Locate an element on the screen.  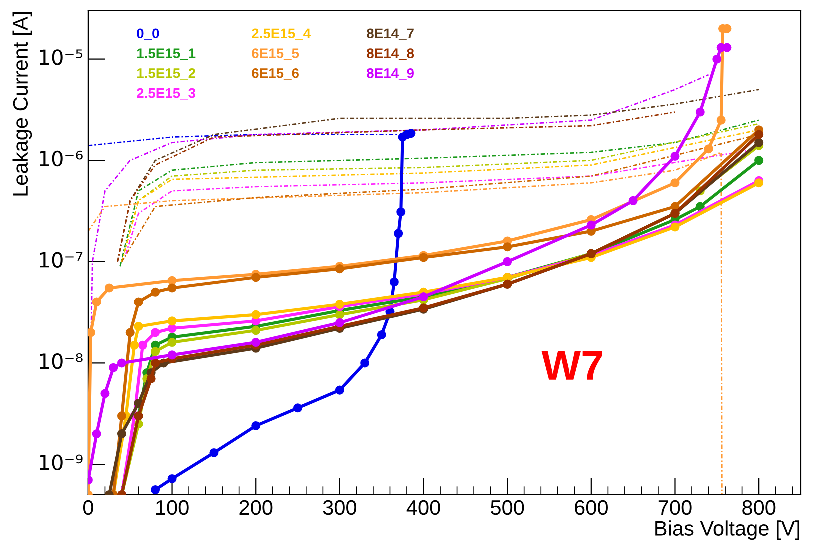
text: 8E14_7 is located at coordinates (390, 34).